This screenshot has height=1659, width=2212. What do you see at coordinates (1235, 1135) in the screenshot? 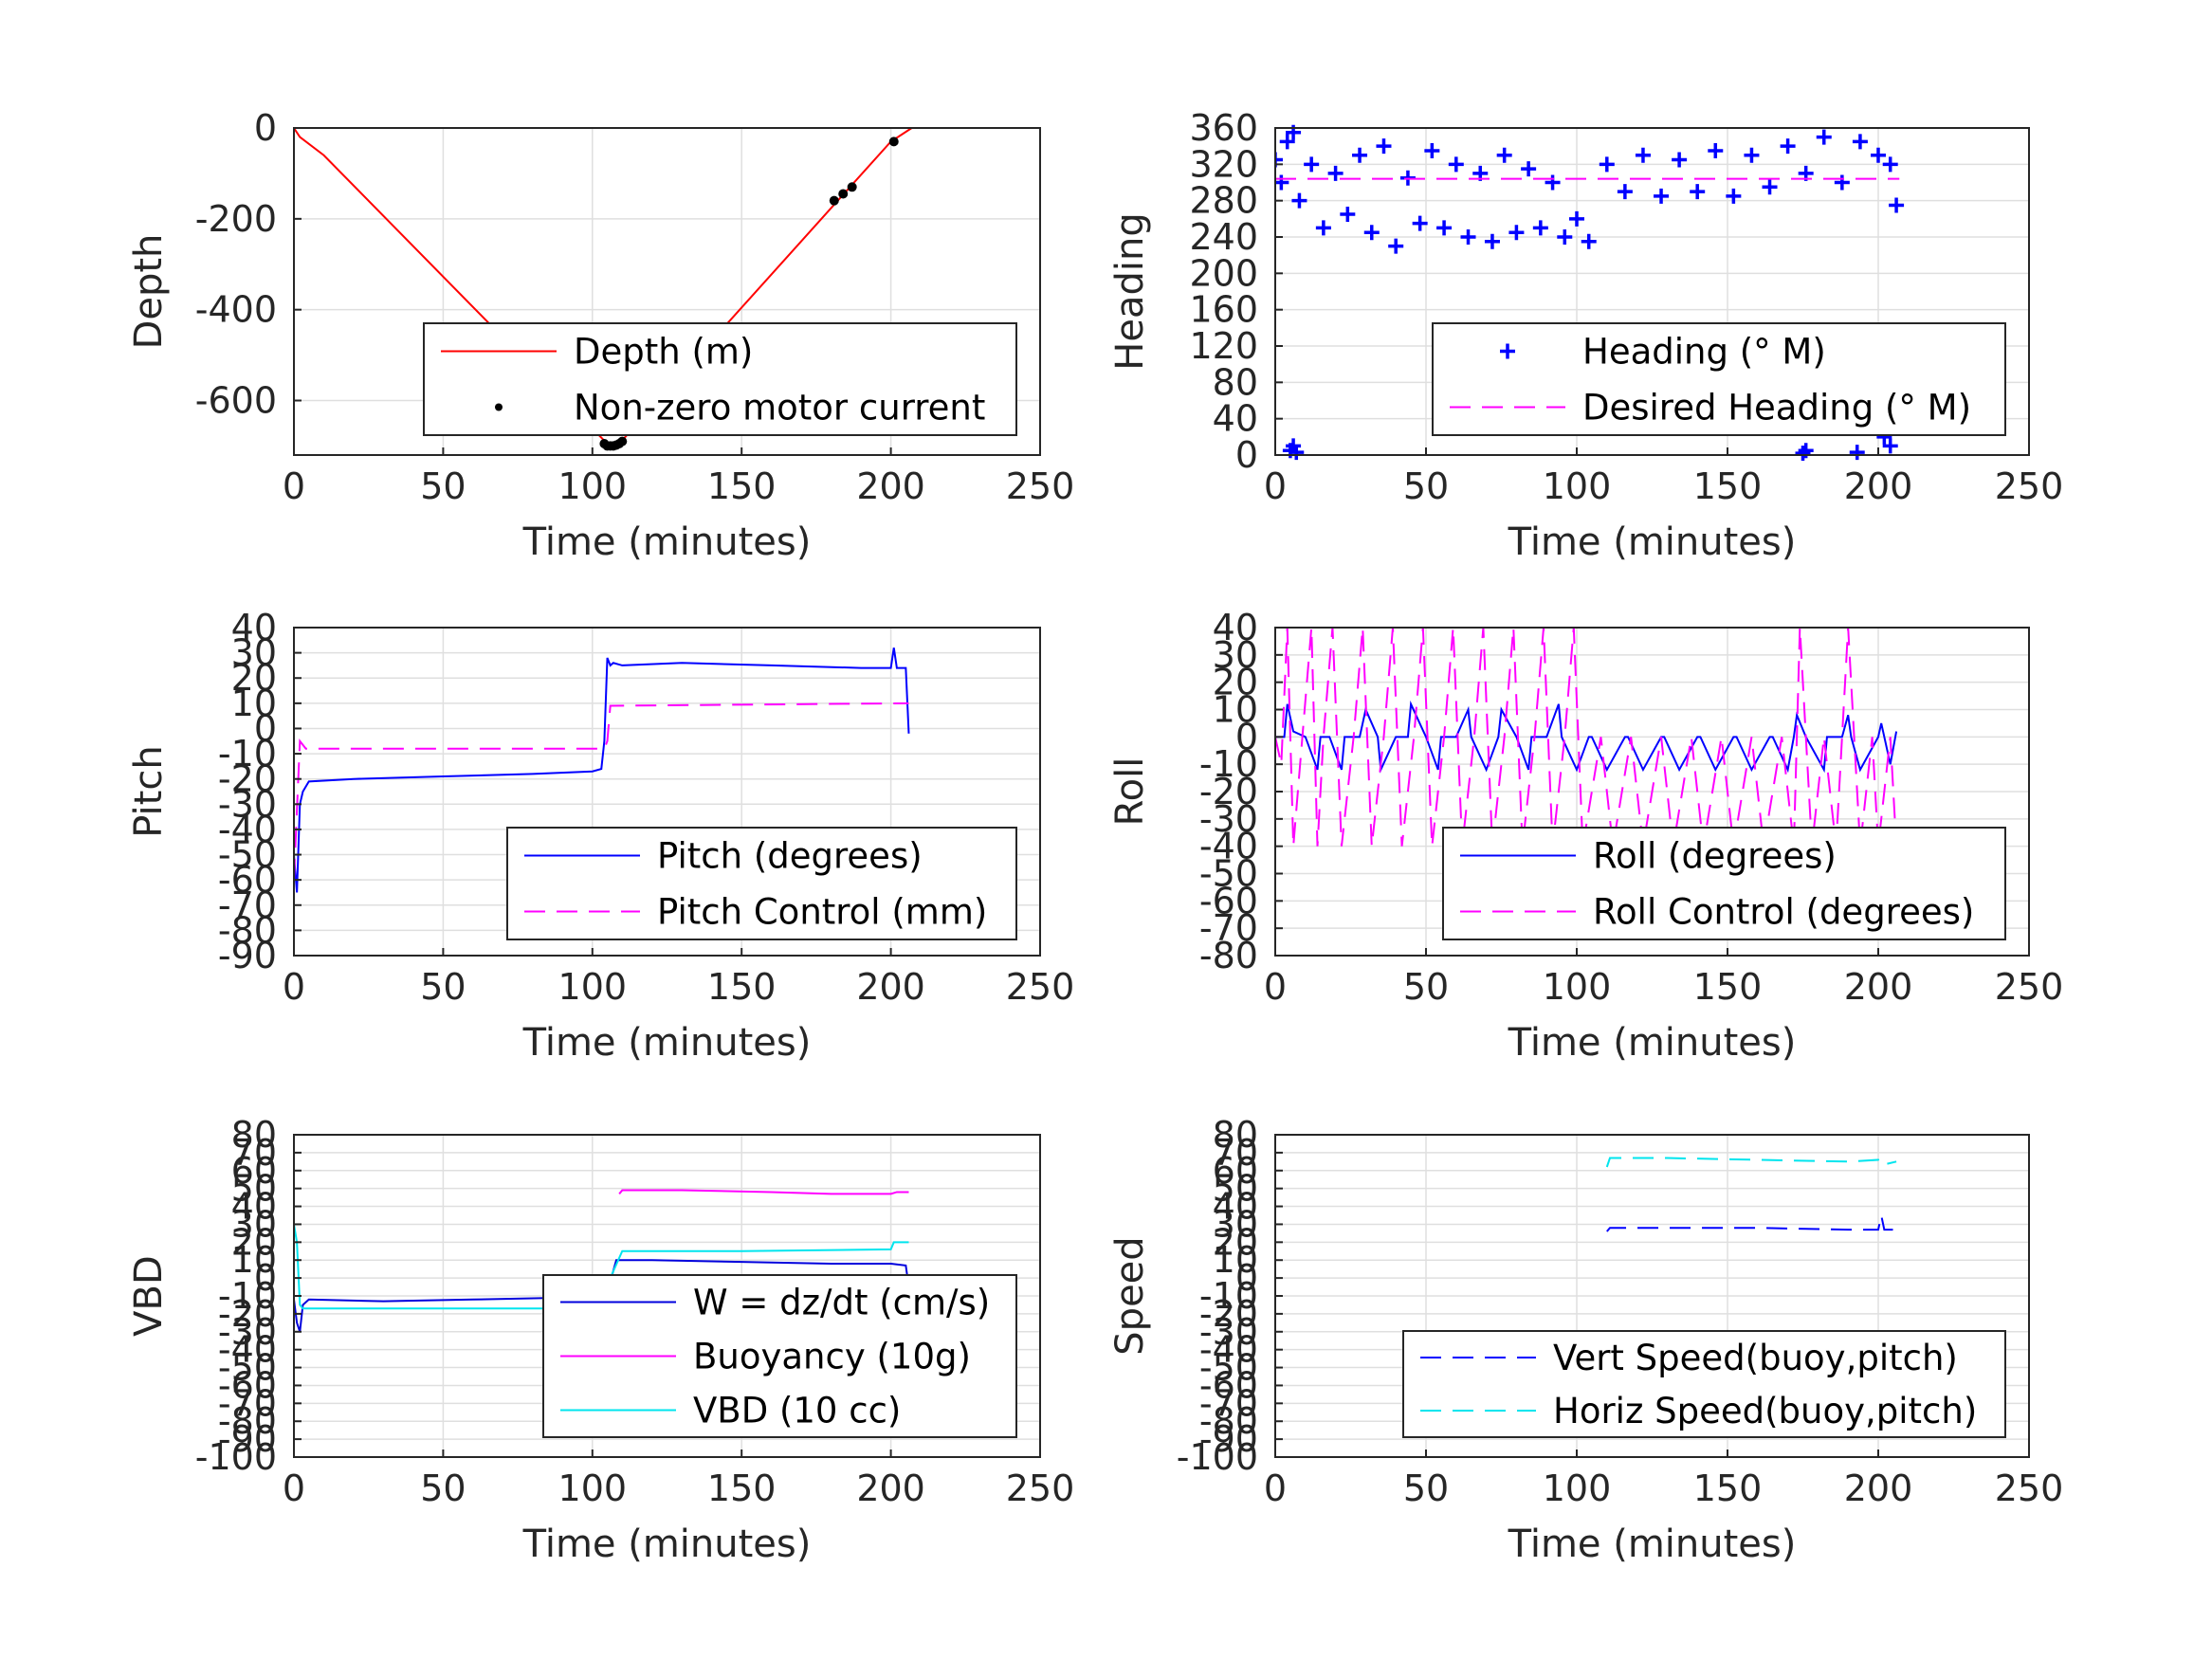
I see `y-tick-label: 80` at bounding box center [1235, 1135].